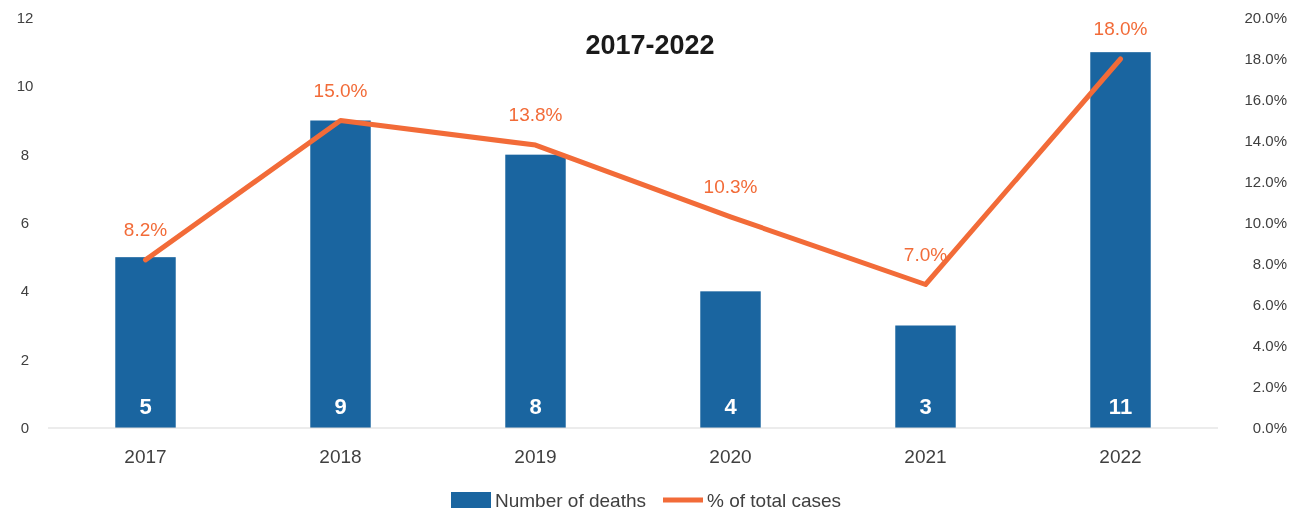 The height and width of the screenshot is (512, 1289). Describe the element at coordinates (730, 456) in the screenshot. I see `x-tick-label: 2020` at that location.